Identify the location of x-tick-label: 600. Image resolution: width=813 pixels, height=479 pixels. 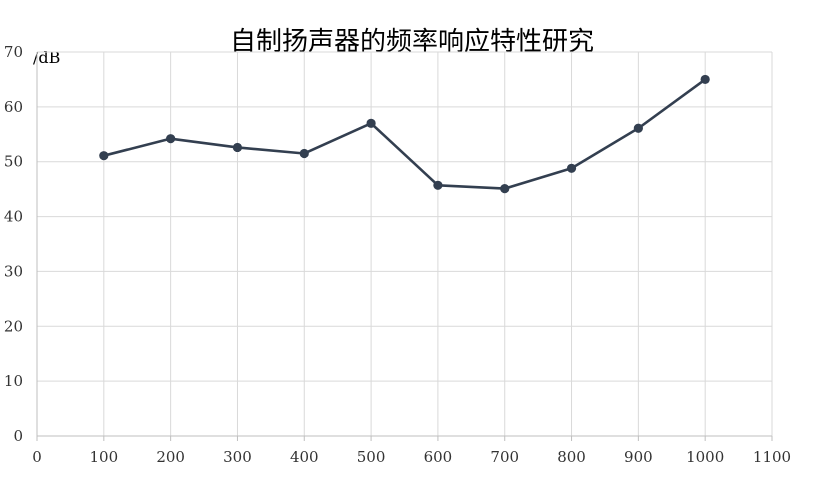
(438, 457).